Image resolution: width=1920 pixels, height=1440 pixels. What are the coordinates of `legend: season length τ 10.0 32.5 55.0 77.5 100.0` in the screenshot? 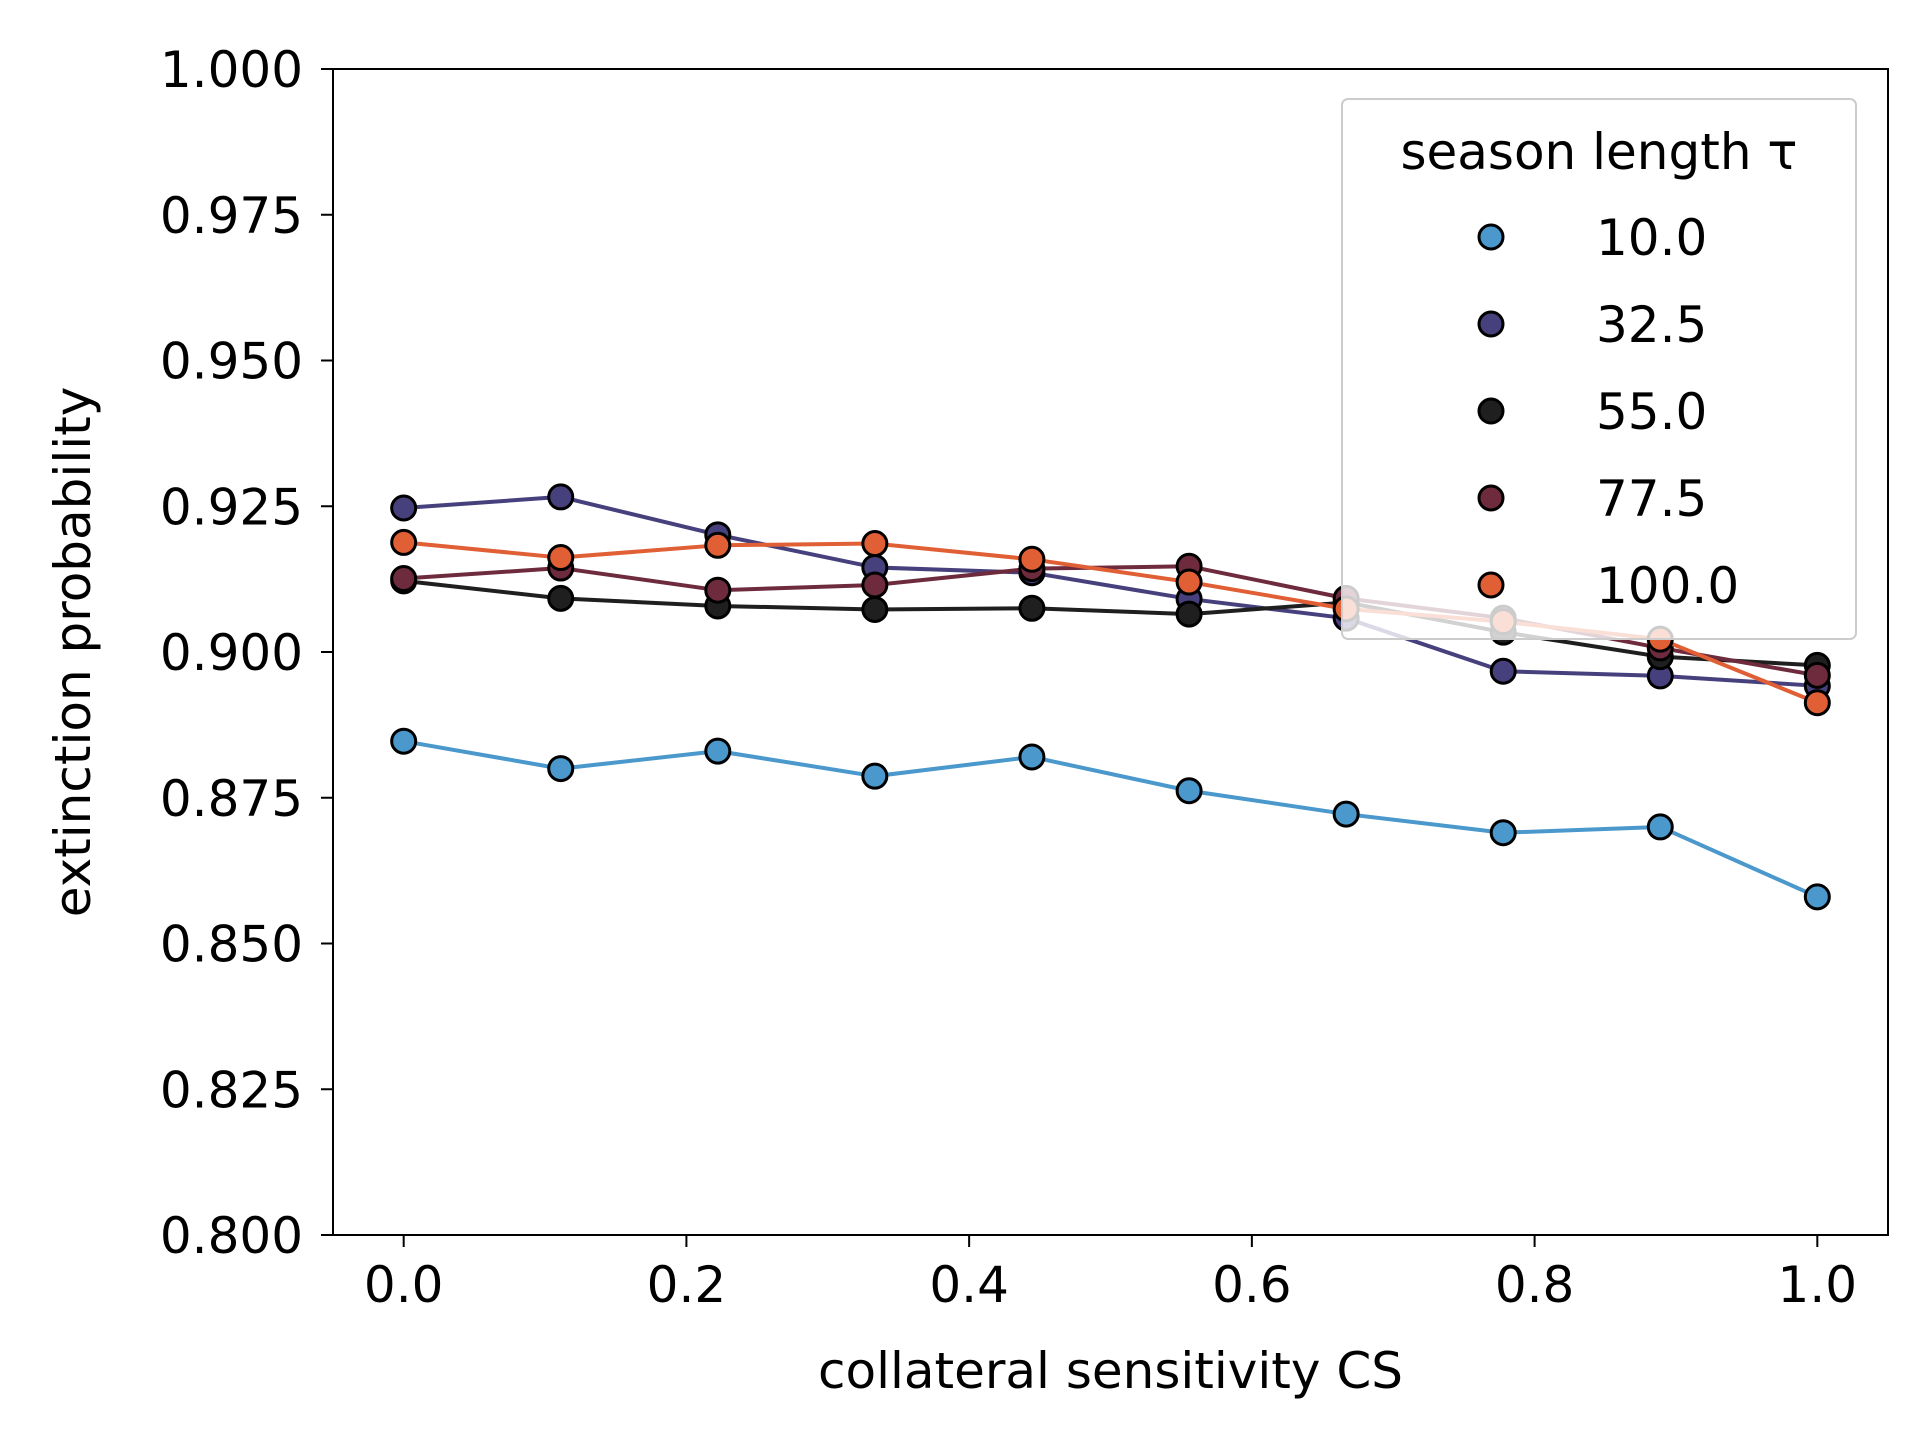 It's located at (1599, 369).